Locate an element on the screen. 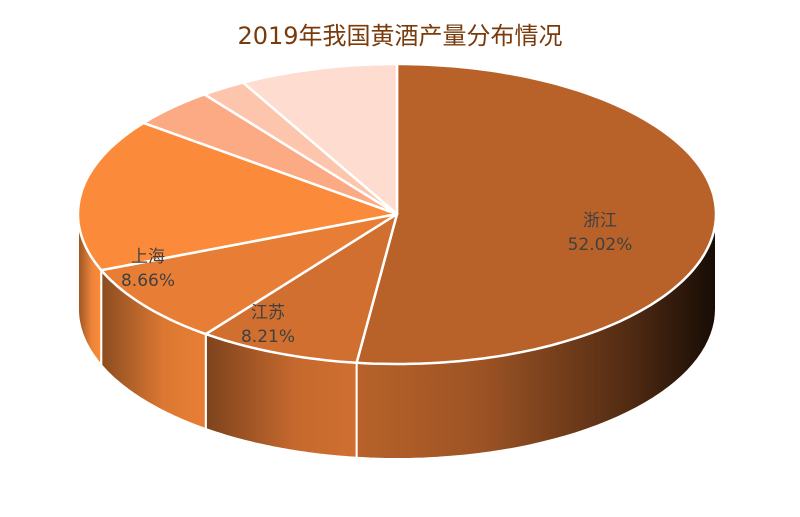 The width and height of the screenshot is (800, 517). pie-slice-江苏 is located at coordinates (301, 288).